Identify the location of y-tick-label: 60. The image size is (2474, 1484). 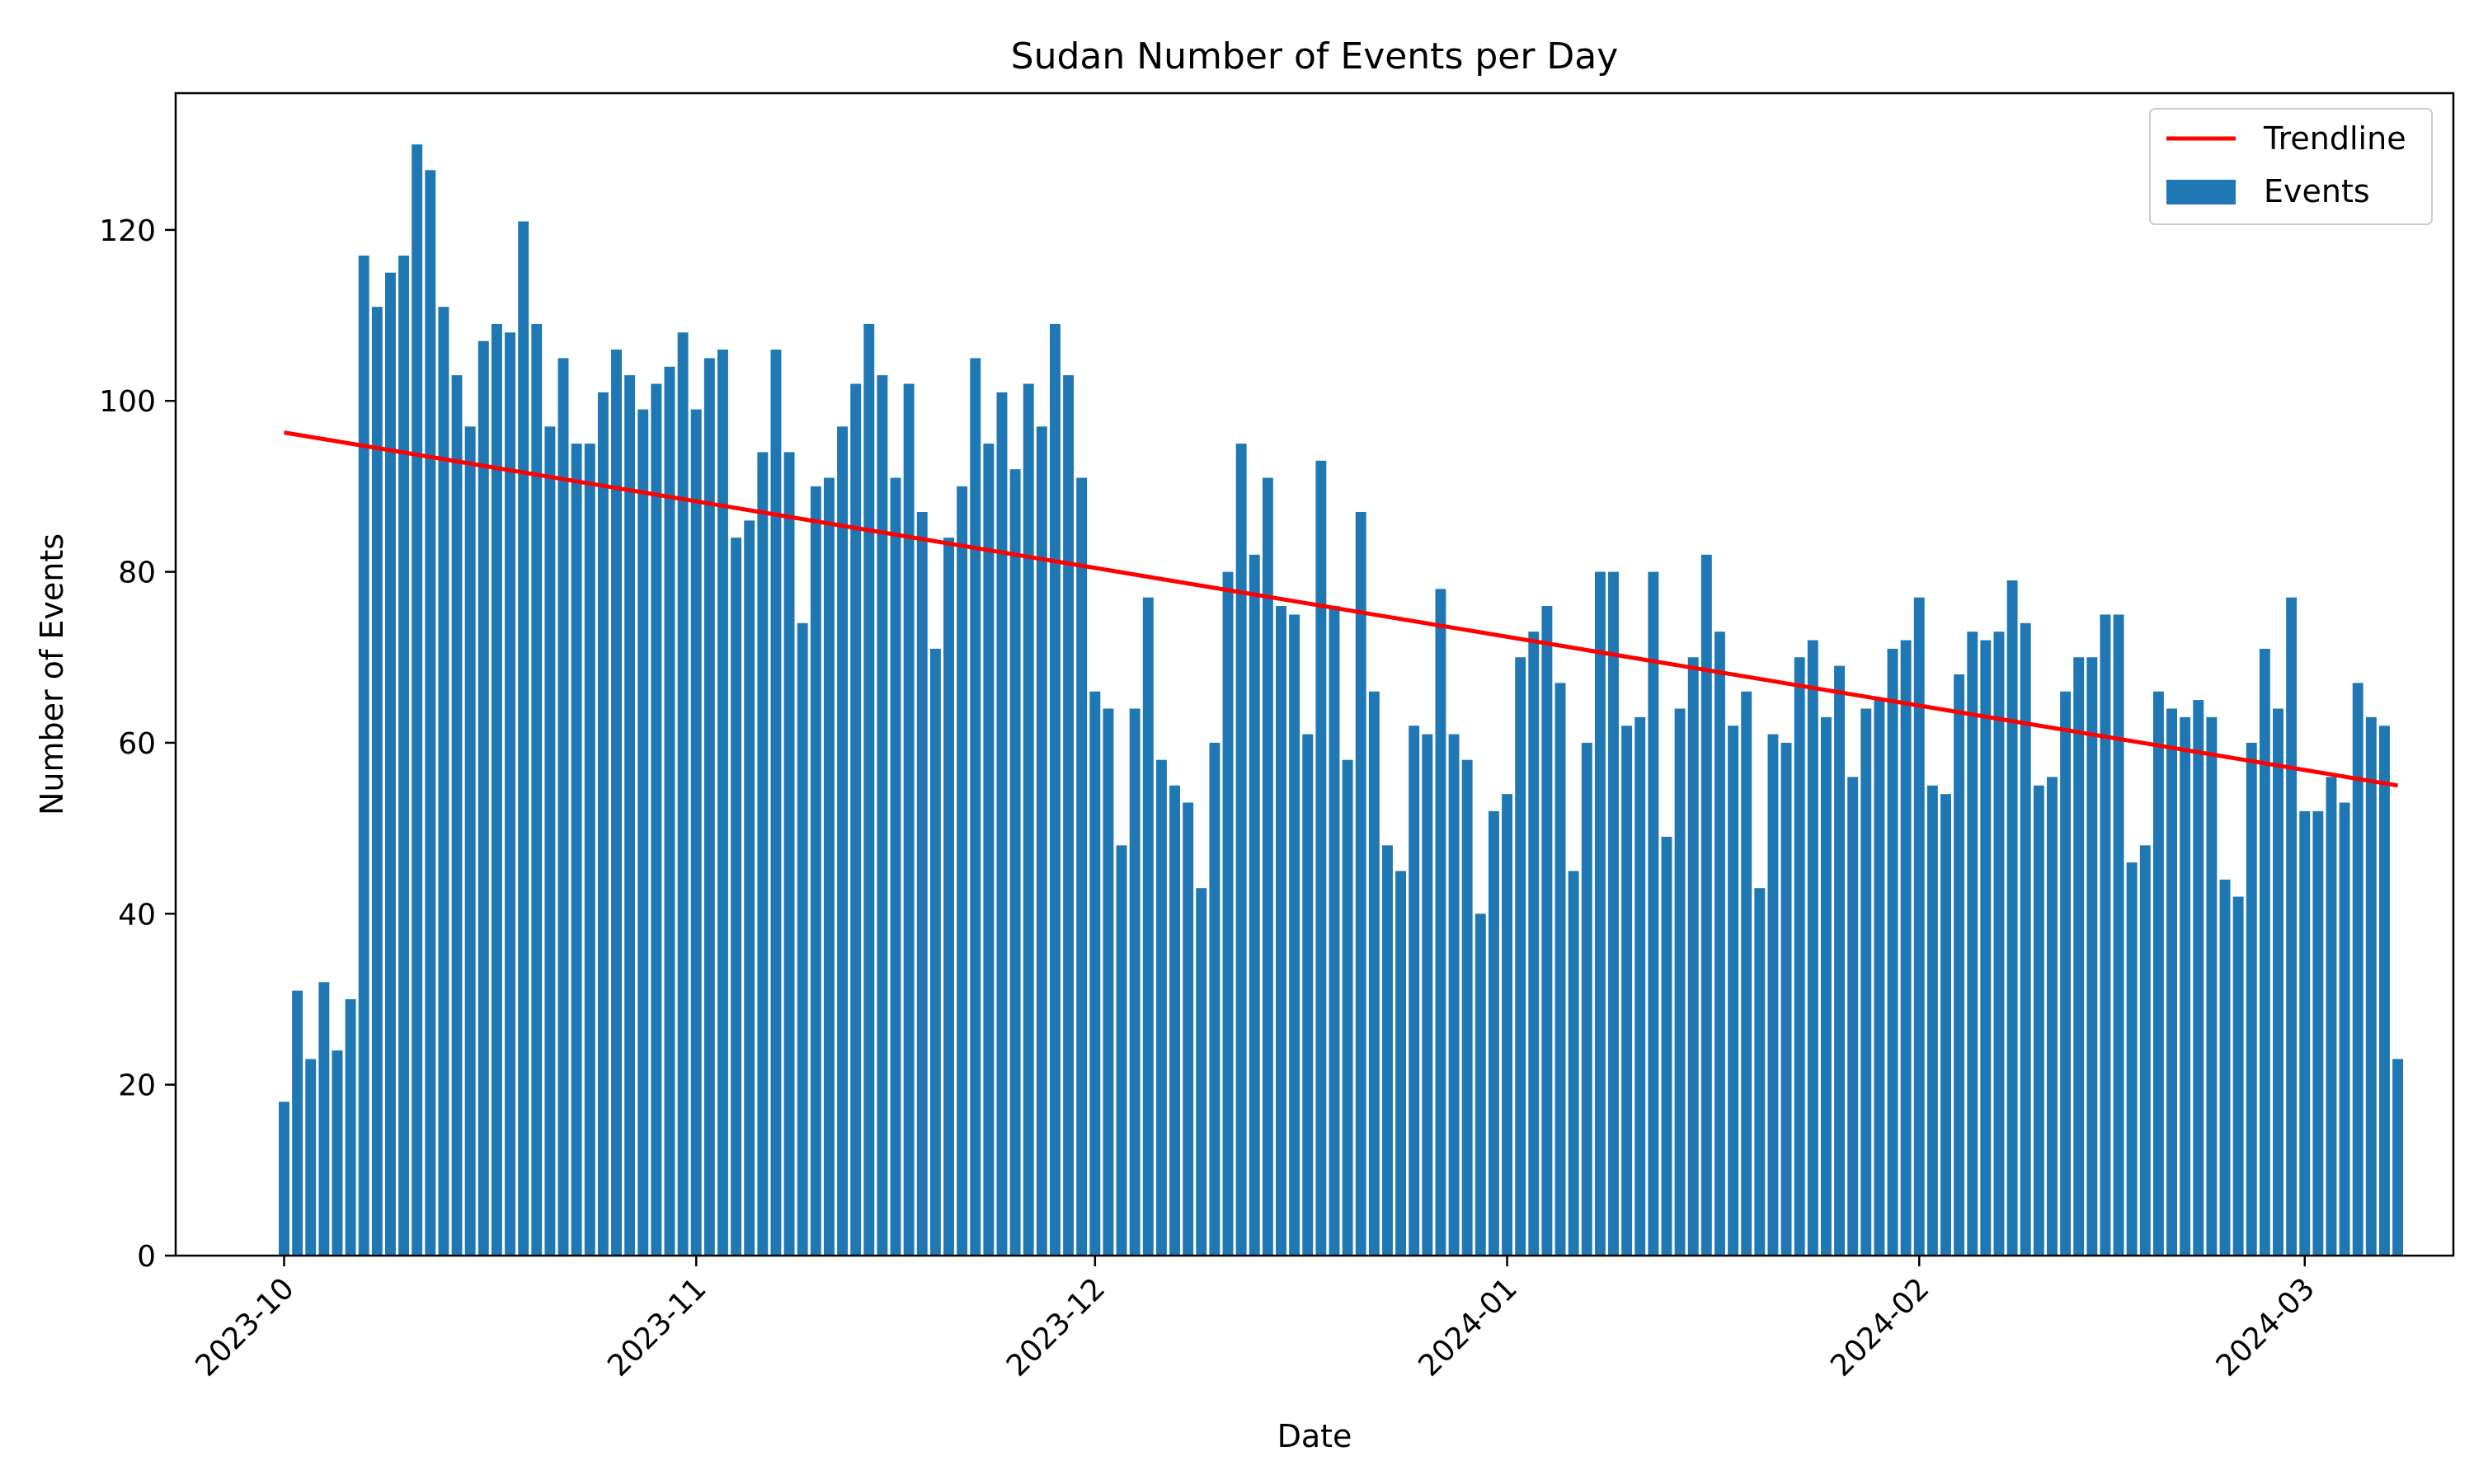
(137, 744).